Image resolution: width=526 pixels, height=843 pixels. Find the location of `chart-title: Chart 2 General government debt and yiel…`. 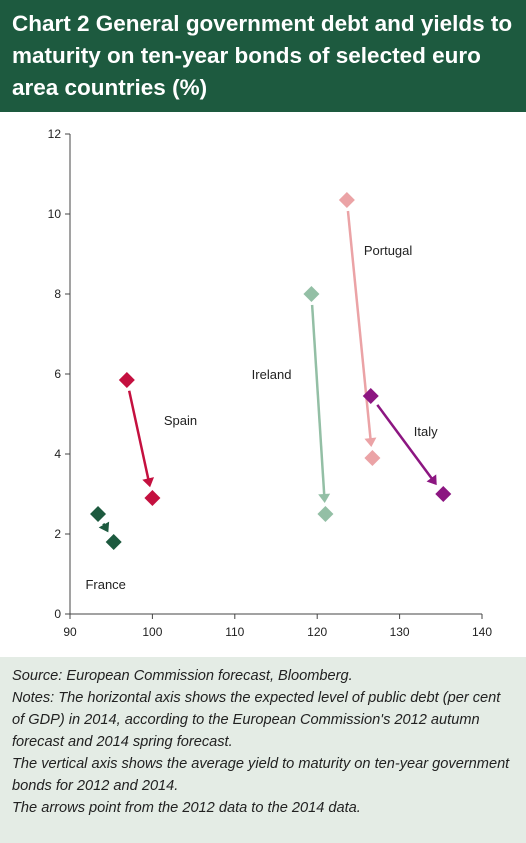

chart-title: Chart 2 General government debt and yiel… is located at coordinates (262, 55).